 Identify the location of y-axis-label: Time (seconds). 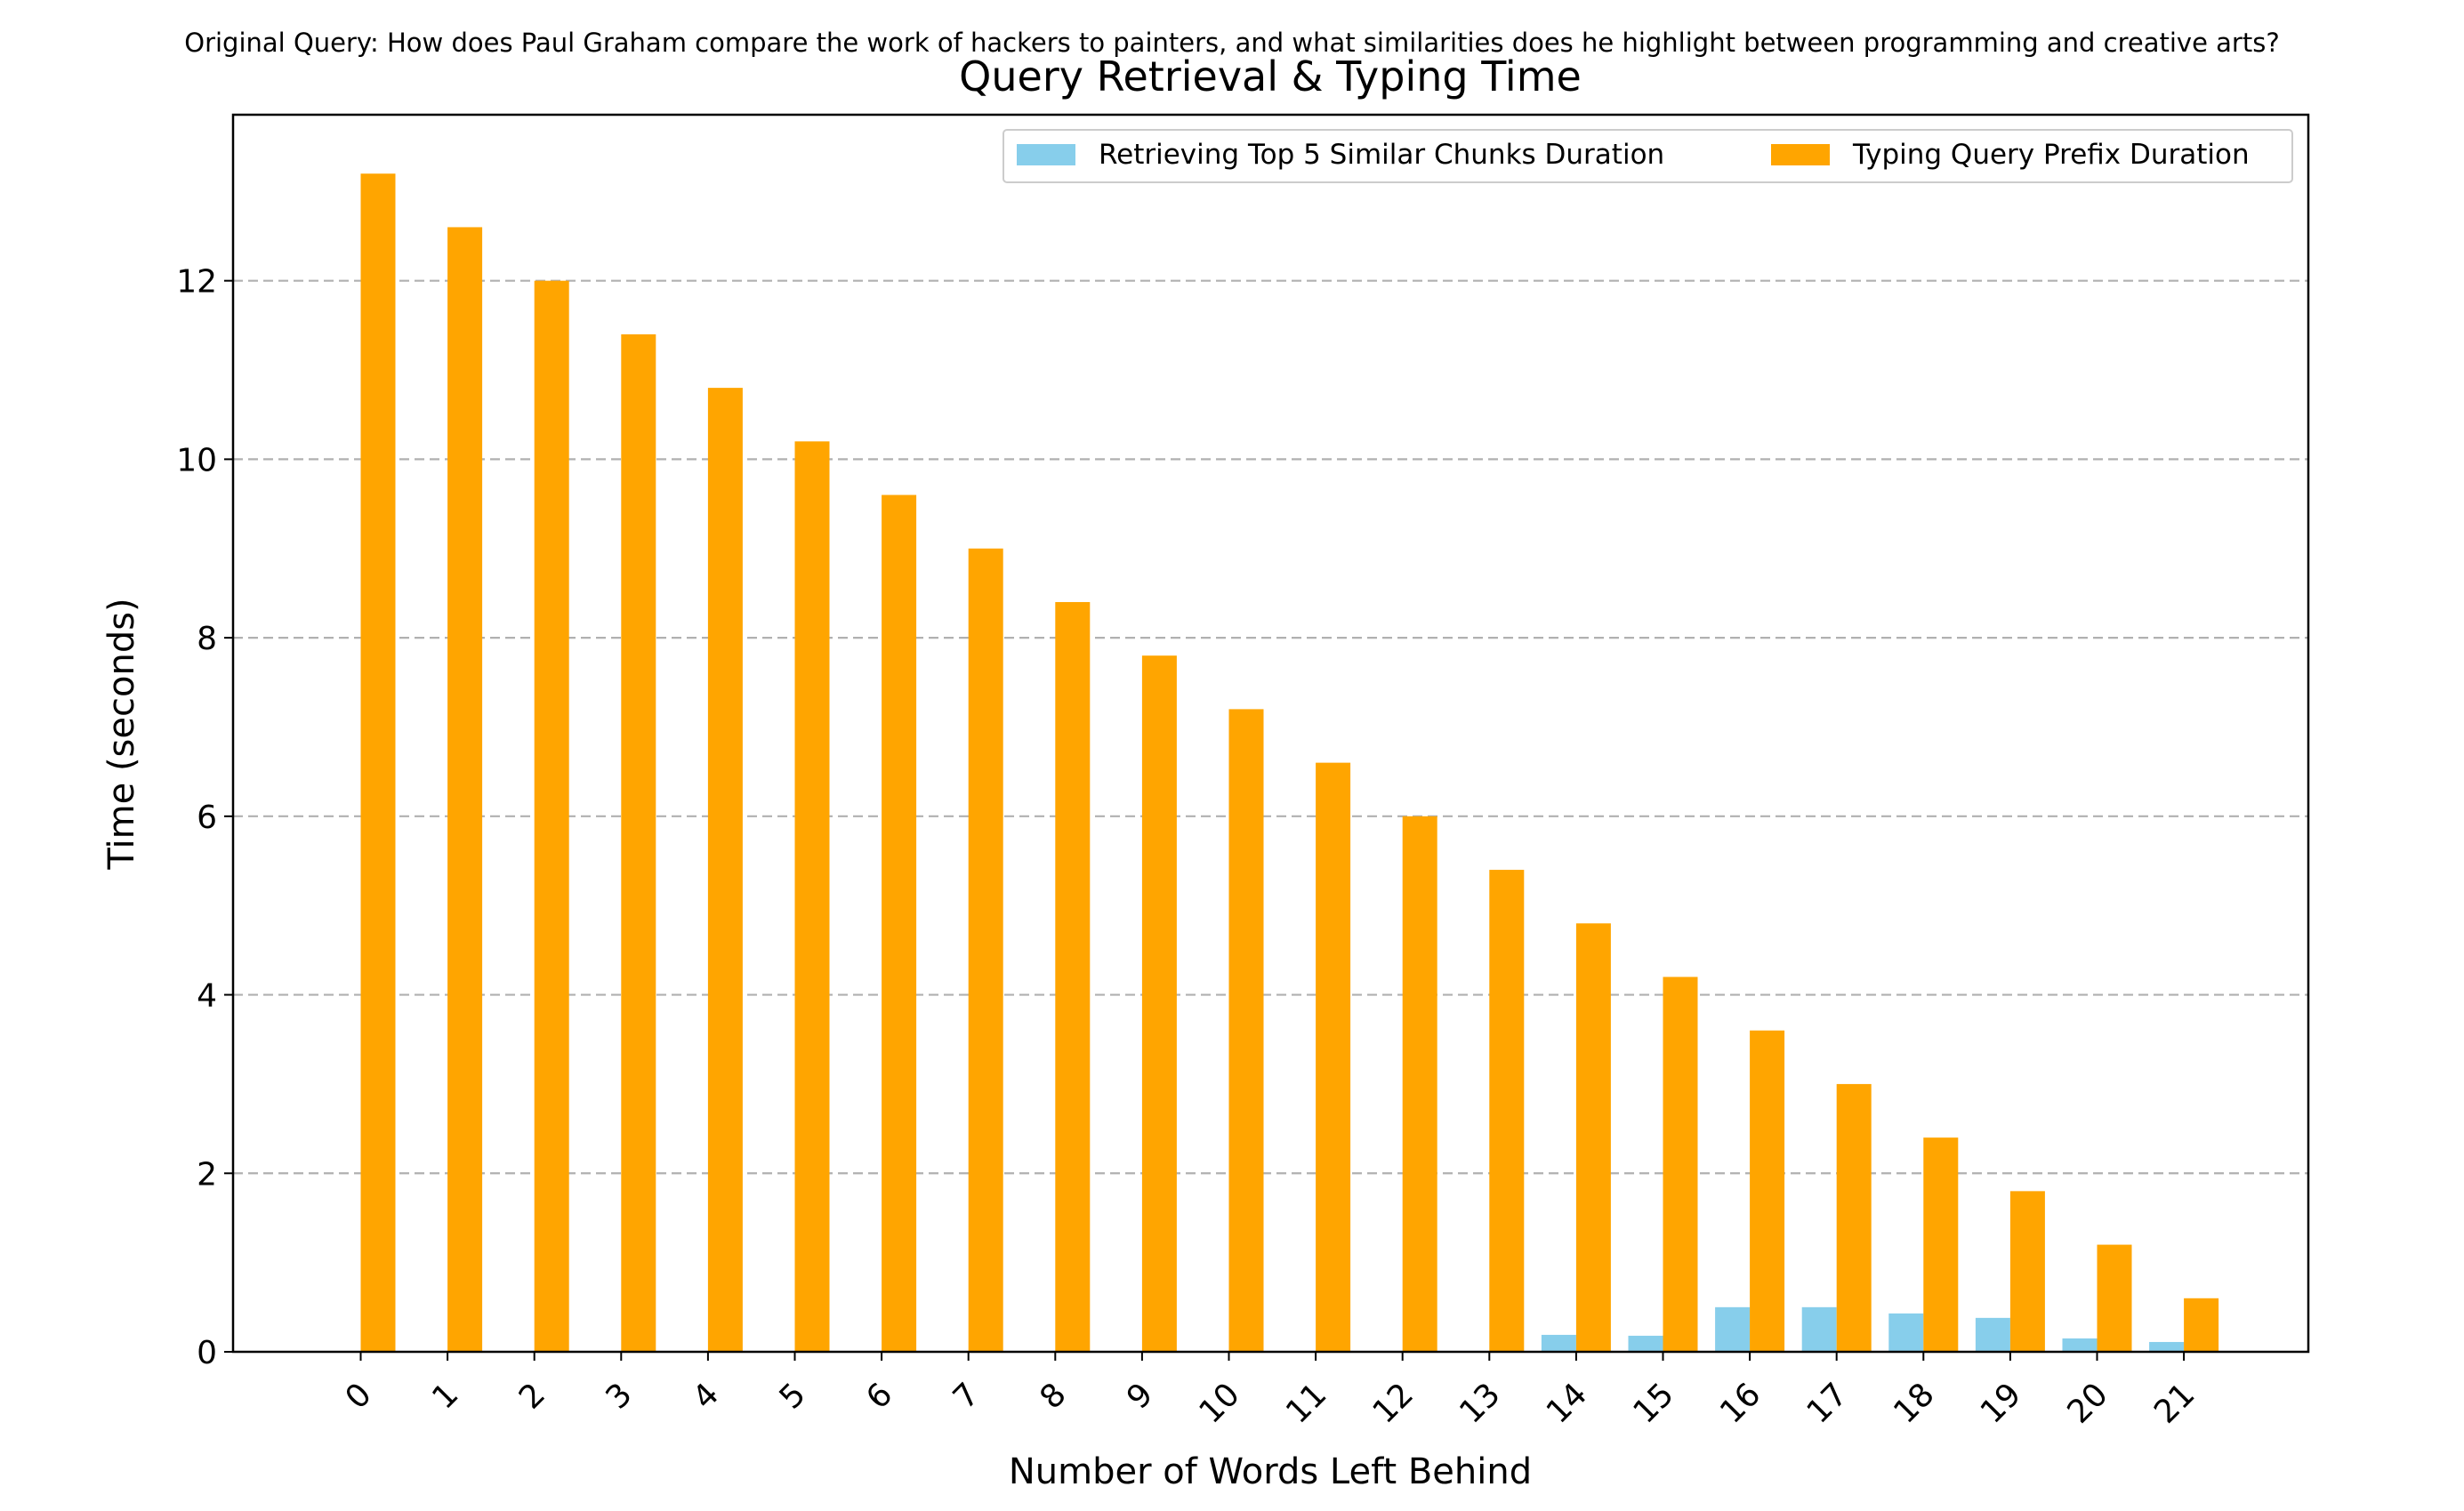
(122, 734).